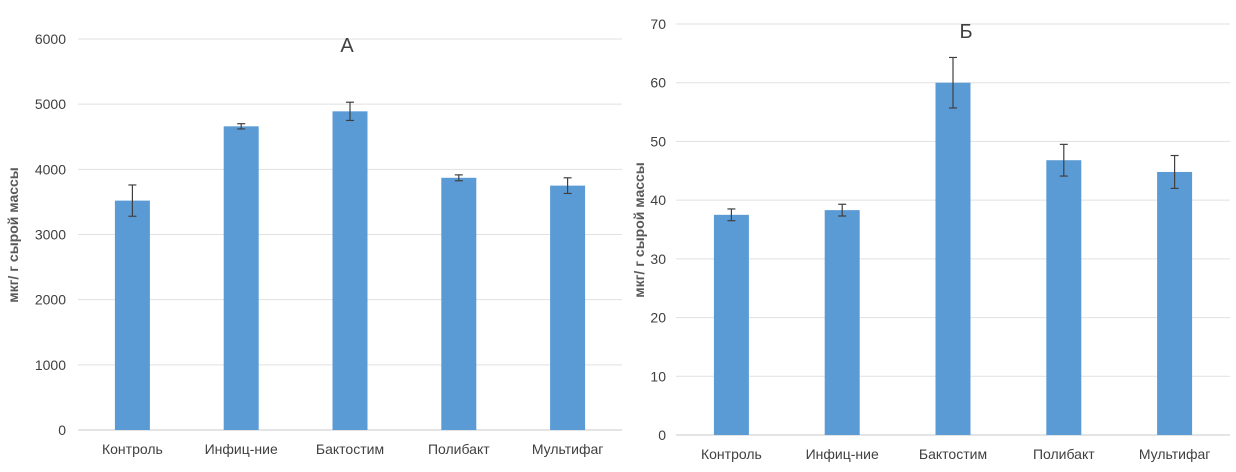 The image size is (1236, 472). What do you see at coordinates (50, 39) in the screenshot?
I see `y-tick-label: 6000` at bounding box center [50, 39].